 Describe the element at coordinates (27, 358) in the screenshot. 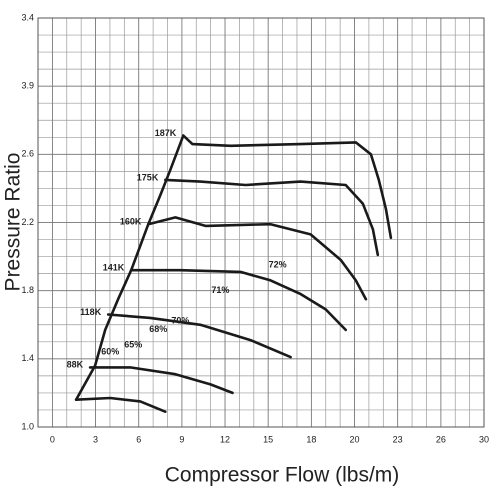

I see `y-tick-label: 1.4` at that location.